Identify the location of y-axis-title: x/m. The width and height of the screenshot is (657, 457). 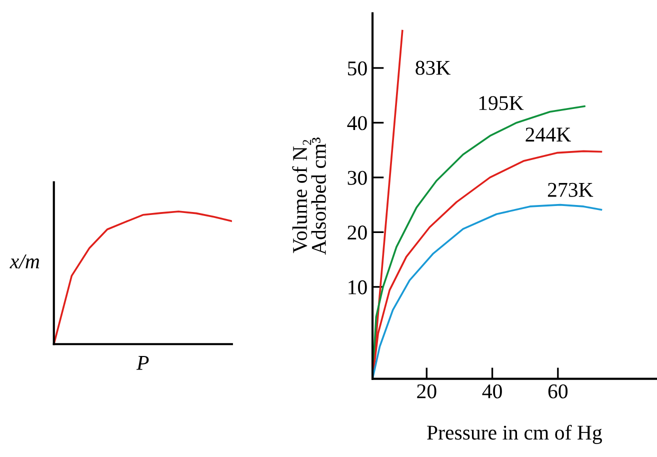
(25, 261).